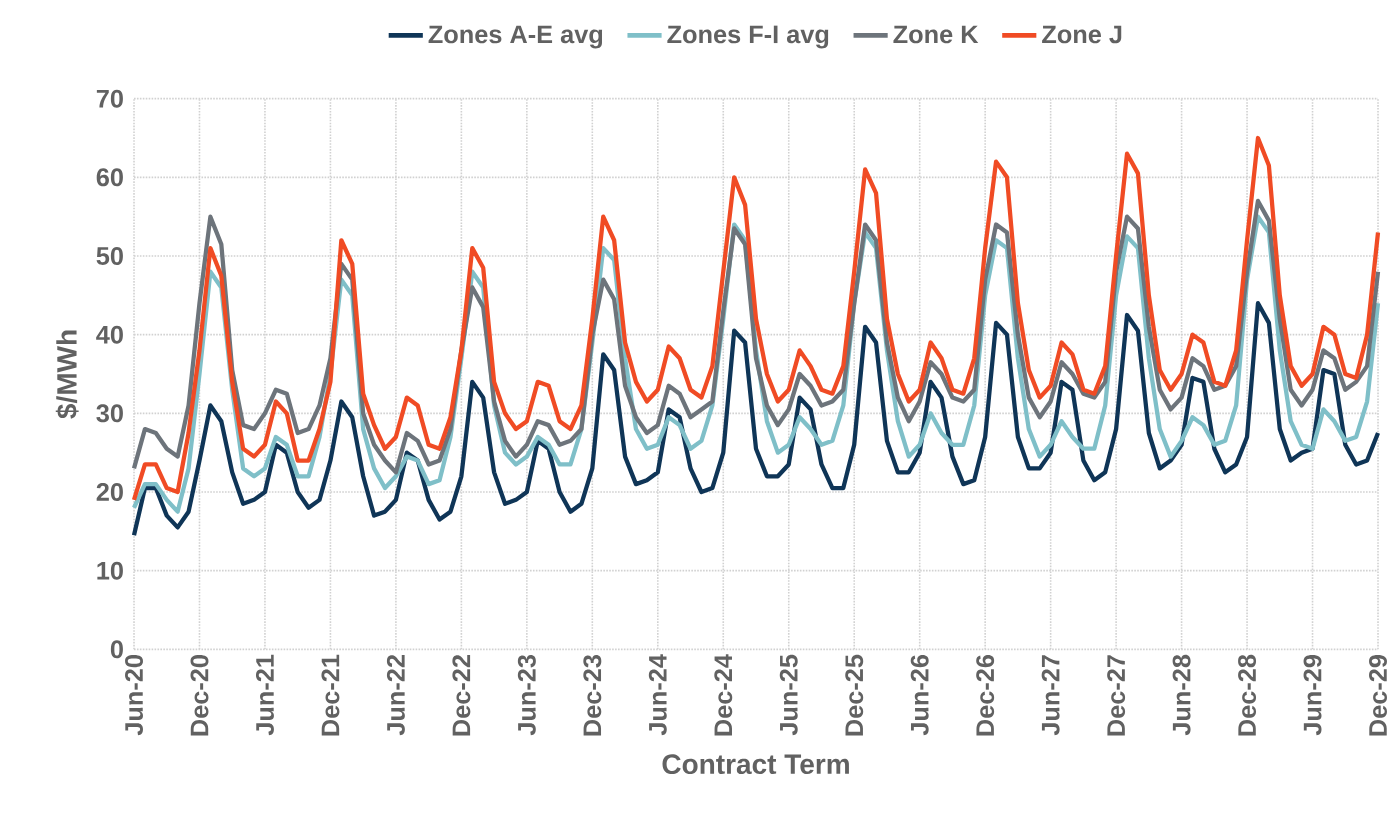 The width and height of the screenshot is (1388, 833). What do you see at coordinates (985, 695) in the screenshot?
I see `x-tick-label: Dec-26` at bounding box center [985, 695].